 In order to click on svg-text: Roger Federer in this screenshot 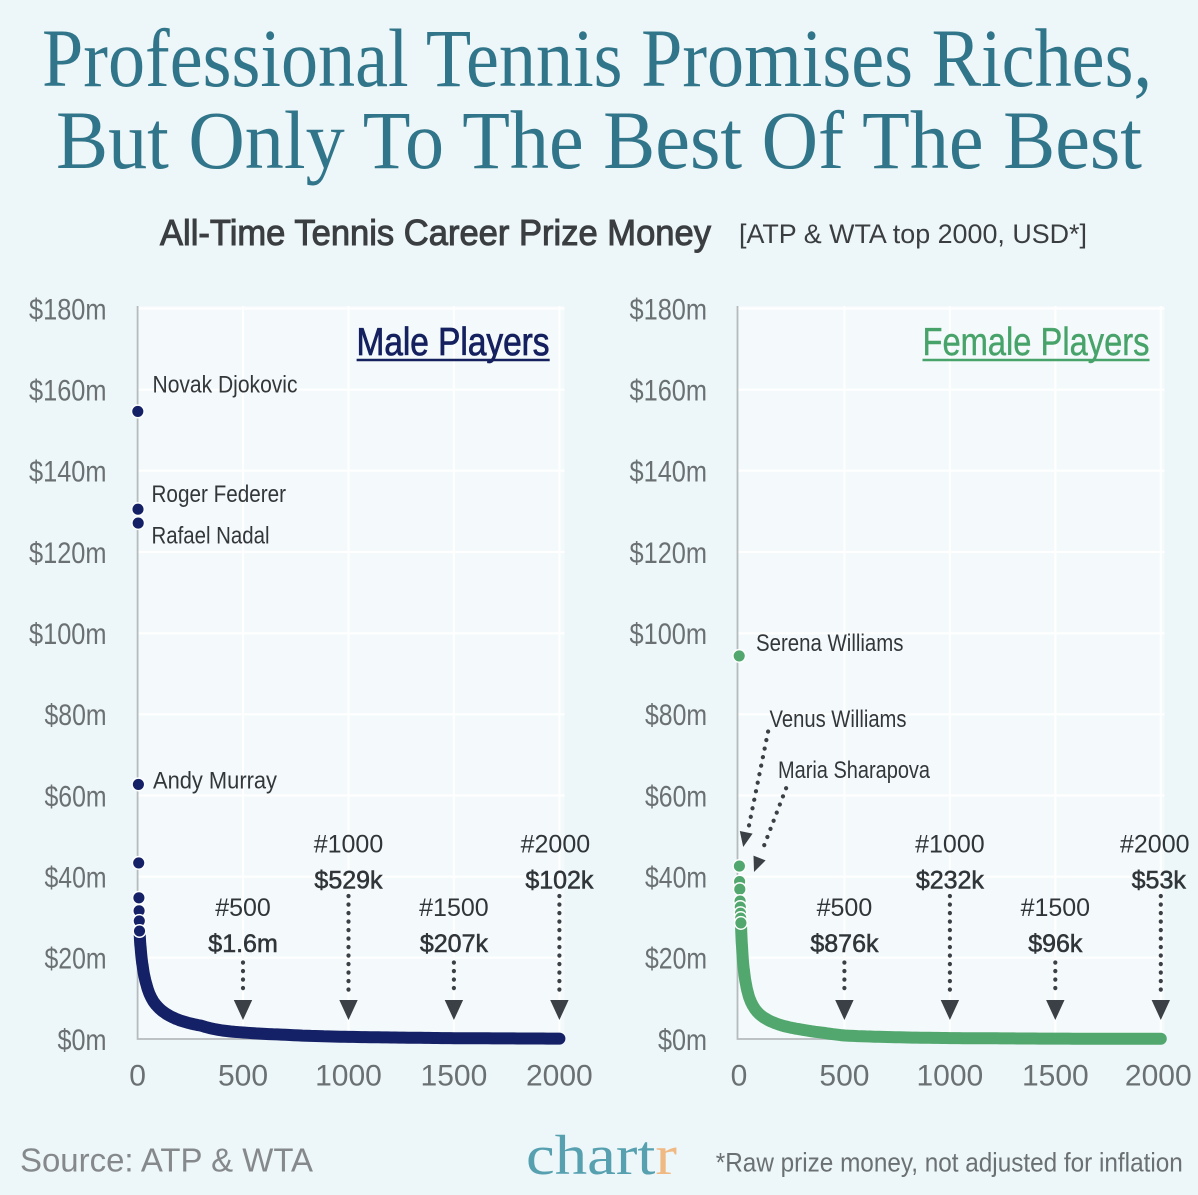, I will do `click(219, 494)`.